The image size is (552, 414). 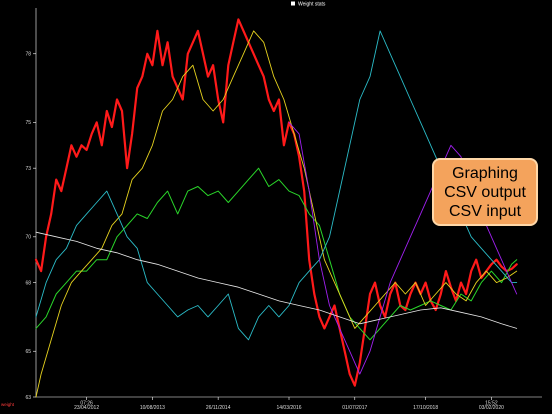 I want to click on y-tick-label: 78, so click(x=28, y=55).